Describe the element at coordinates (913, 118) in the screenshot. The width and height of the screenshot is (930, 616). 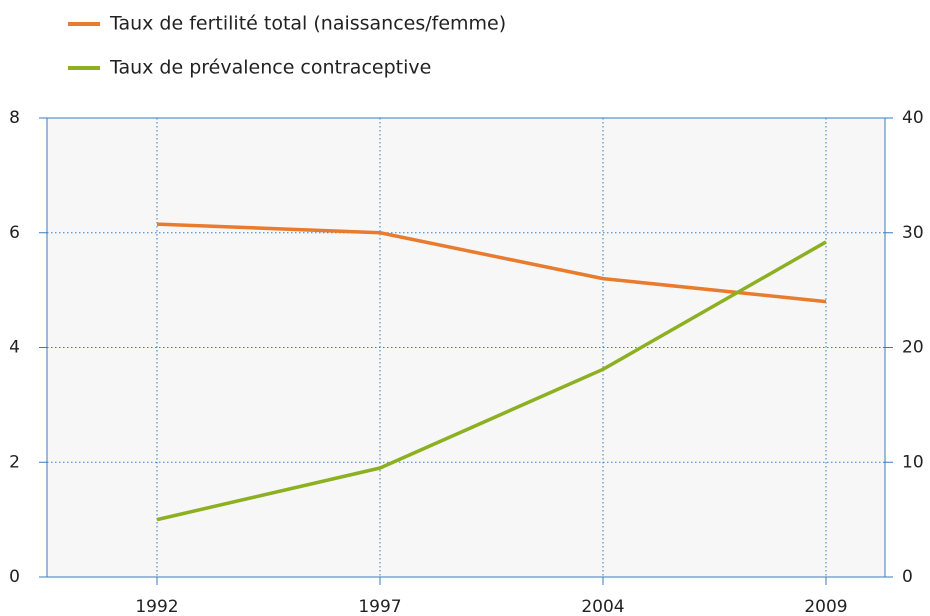
I see `y2-tick-label: 40` at that location.